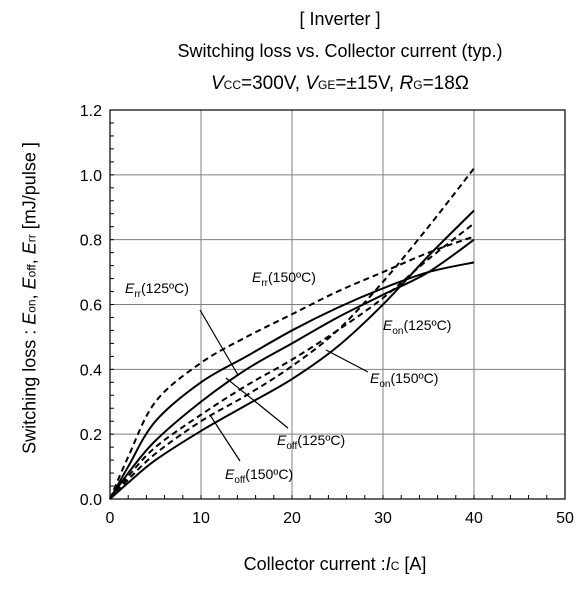  I want to click on y-tick-label: 0.6, so click(91, 306).